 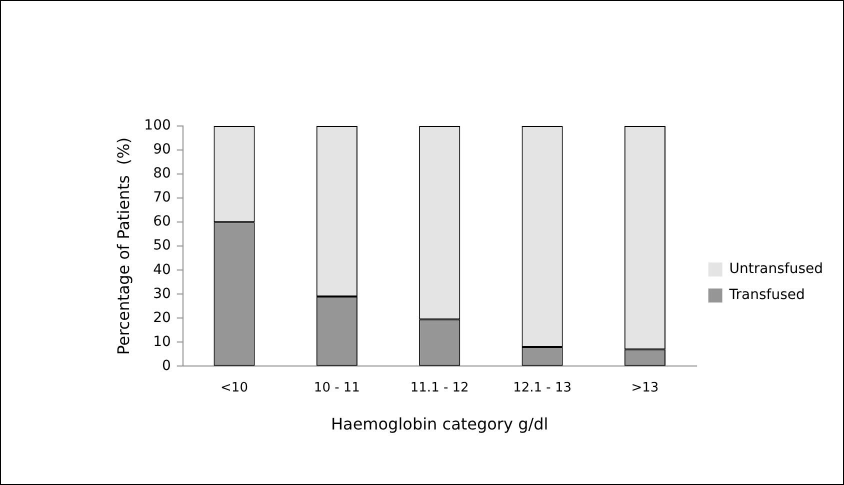 I want to click on y-tick-label: 70, so click(x=162, y=198).